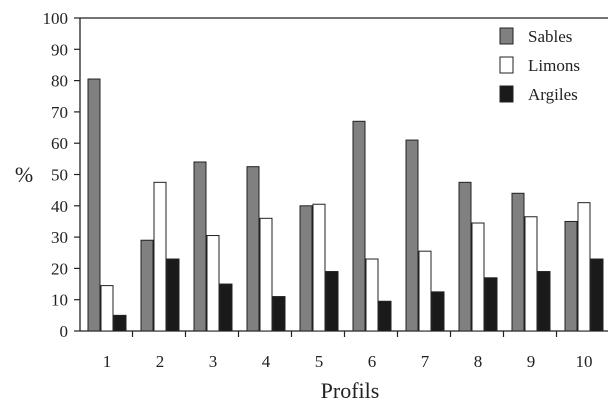 The width and height of the screenshot is (608, 402). What do you see at coordinates (59, 268) in the screenshot?
I see `y-tick-label: 20` at bounding box center [59, 268].